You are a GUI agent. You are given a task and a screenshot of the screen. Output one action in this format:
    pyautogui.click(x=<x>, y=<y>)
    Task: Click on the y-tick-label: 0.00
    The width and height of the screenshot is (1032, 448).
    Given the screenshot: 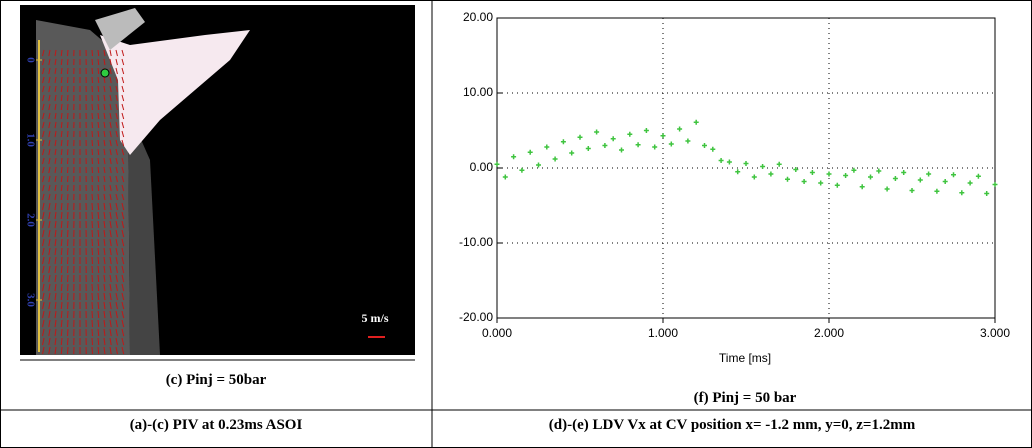 What is the action you would take?
    pyautogui.click(x=482, y=167)
    